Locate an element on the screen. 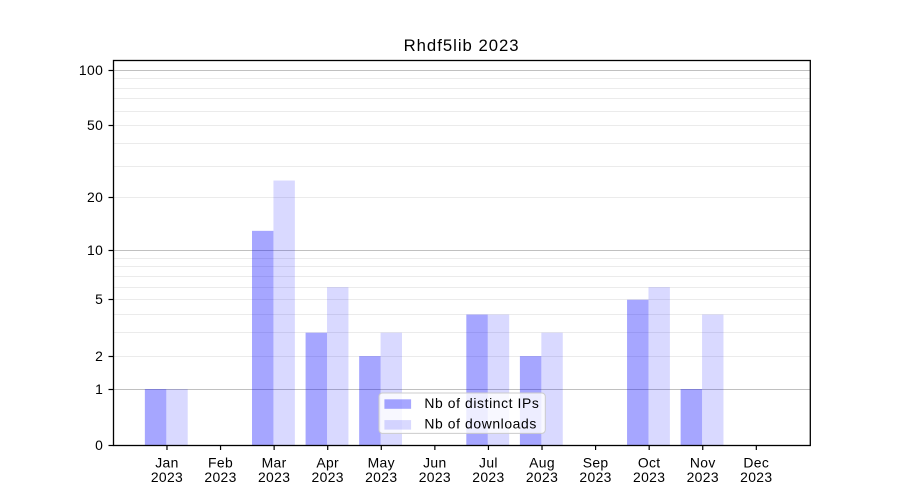  svg-text: 10 is located at coordinates (95, 250).